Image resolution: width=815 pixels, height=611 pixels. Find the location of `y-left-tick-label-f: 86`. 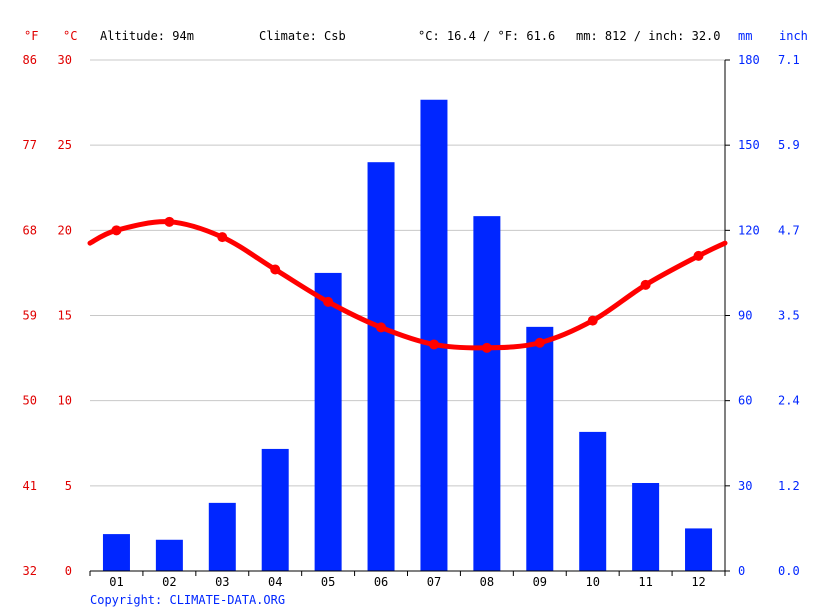

y-left-tick-label-f: 86 is located at coordinates (30, 60).